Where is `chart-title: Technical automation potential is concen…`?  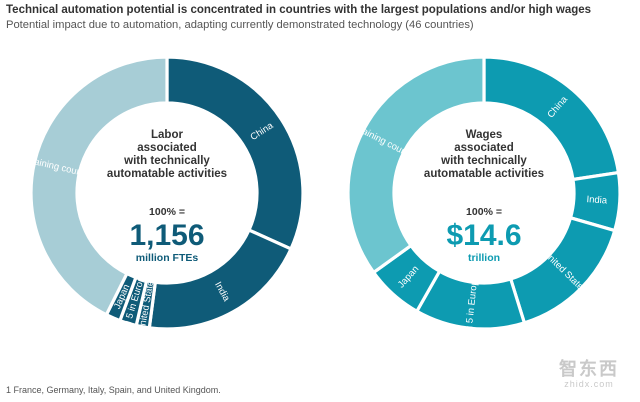
chart-title: Technical automation potential is concen… is located at coordinates (299, 10).